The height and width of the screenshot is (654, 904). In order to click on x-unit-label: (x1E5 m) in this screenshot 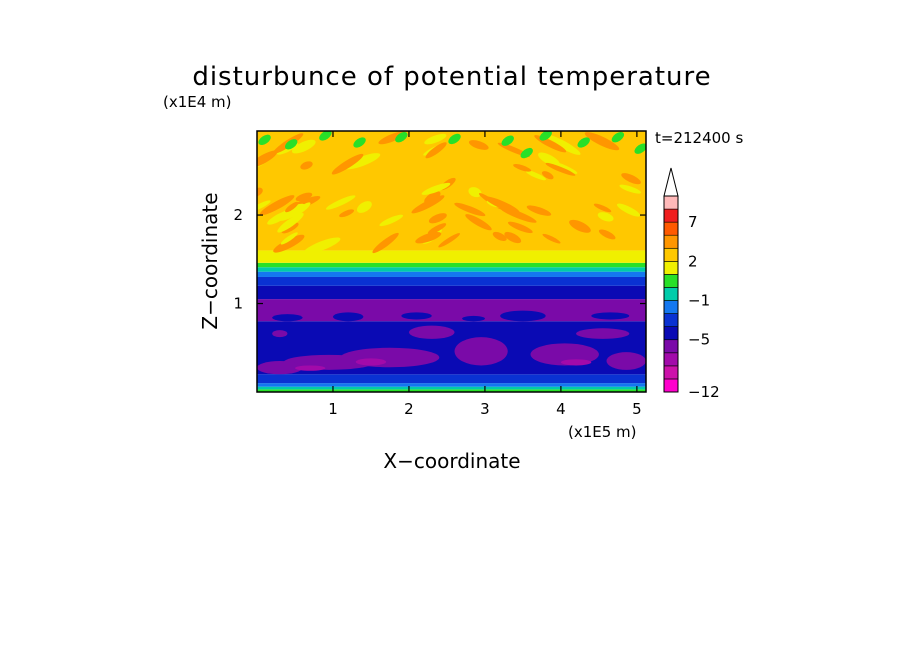, I will do `click(602, 432)`.